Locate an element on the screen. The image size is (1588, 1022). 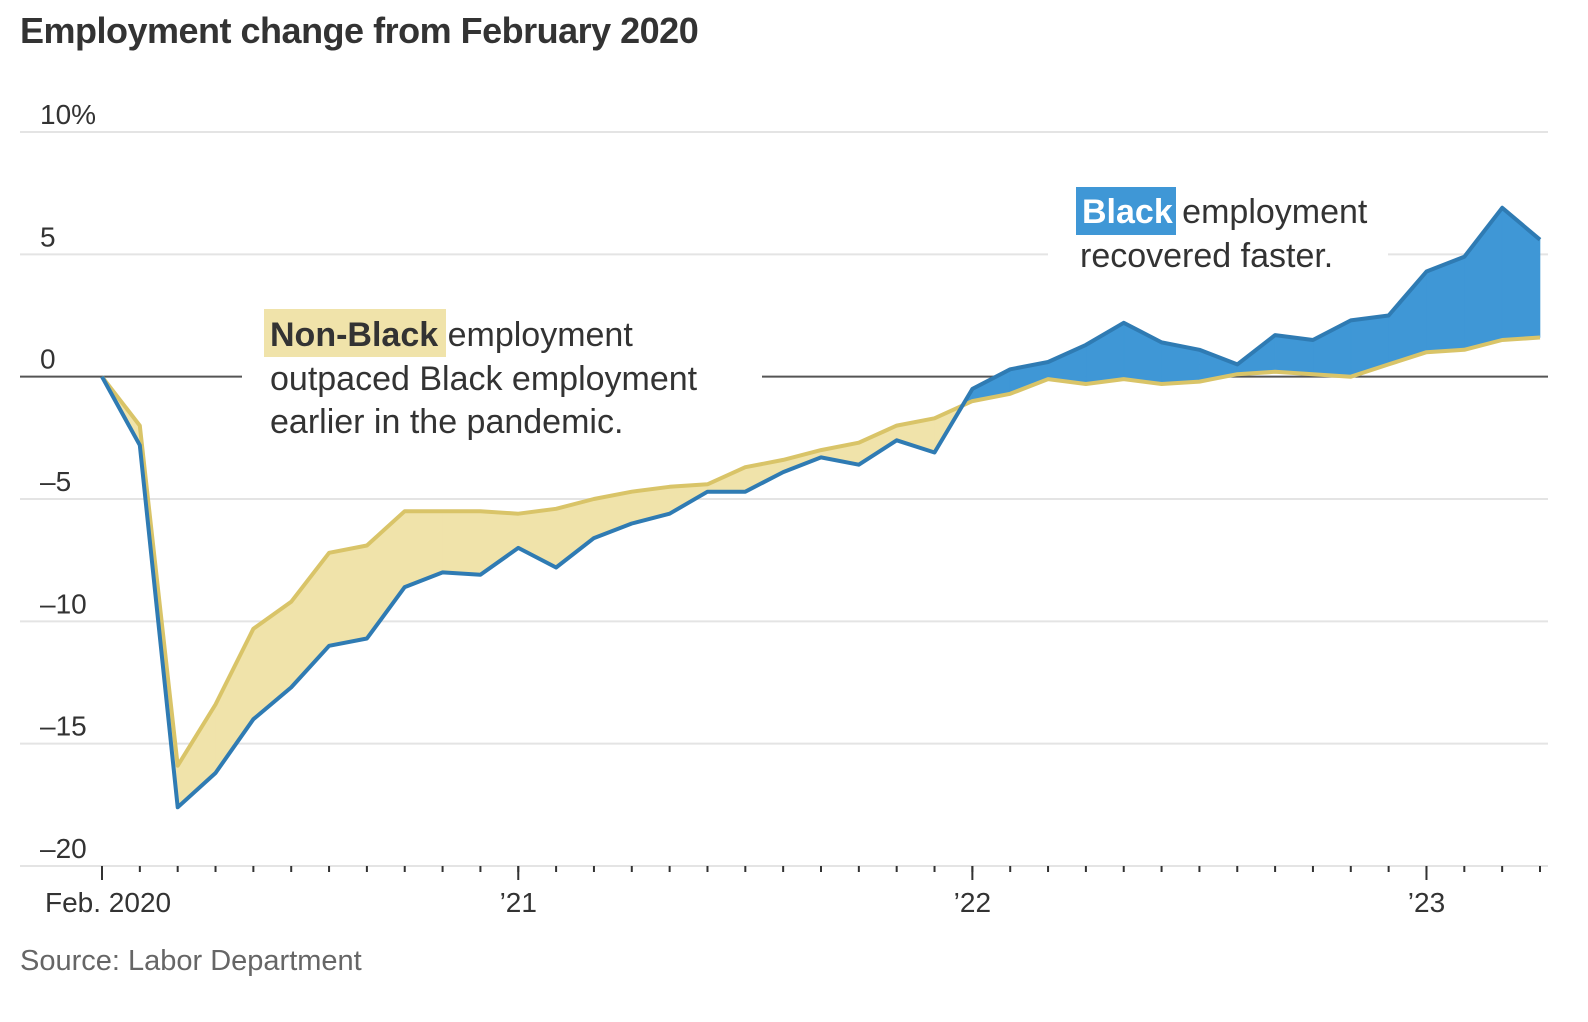
non-black-highlight is located at coordinates (355, 333).